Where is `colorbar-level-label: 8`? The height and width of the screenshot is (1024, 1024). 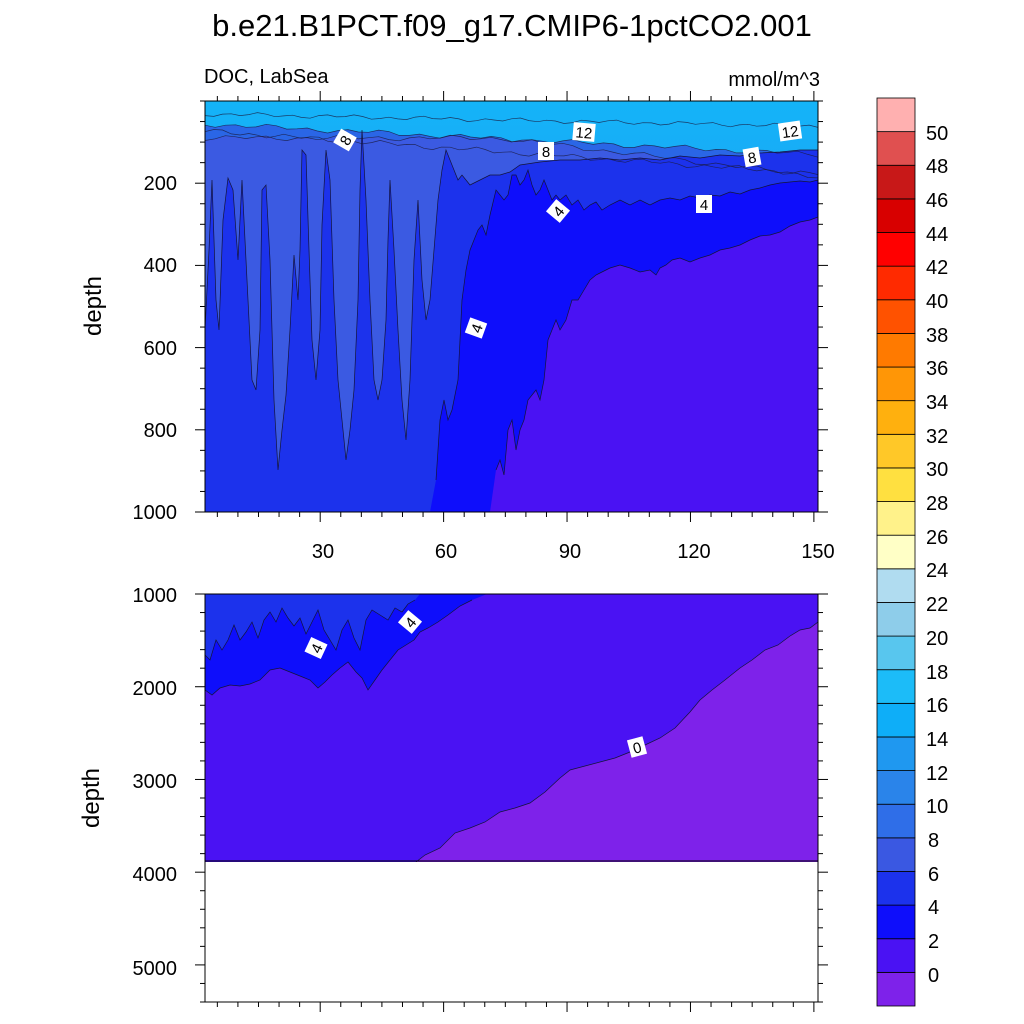 colorbar-level-label: 8 is located at coordinates (933, 841).